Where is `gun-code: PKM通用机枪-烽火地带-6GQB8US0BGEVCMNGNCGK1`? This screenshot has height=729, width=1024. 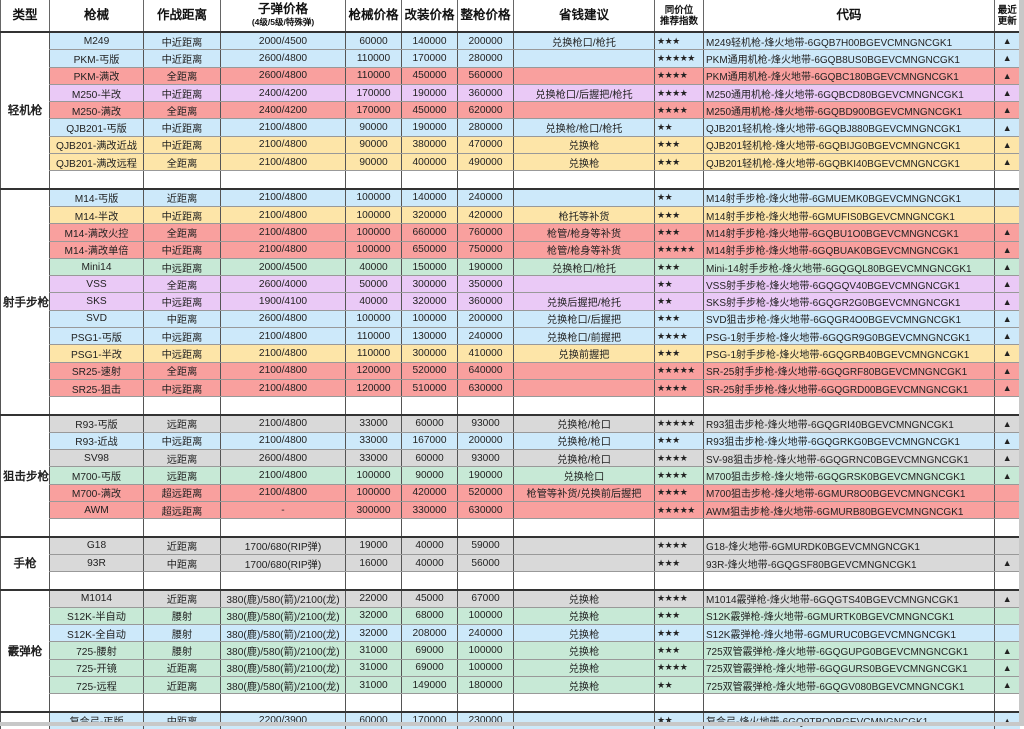
gun-code: PKM通用机枪-烽火地带-6GQB8US0BGEVCMNGNCGK1 is located at coordinates (849, 58).